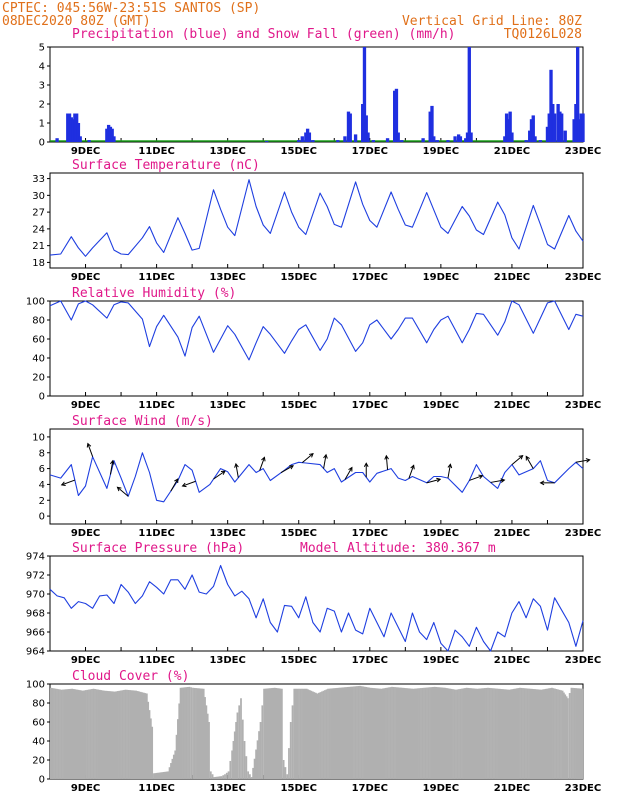 This screenshot has height=800, width=618. What do you see at coordinates (441, 533) in the screenshot?
I see `wind-x-tick-label: 19DEC` at bounding box center [441, 533].